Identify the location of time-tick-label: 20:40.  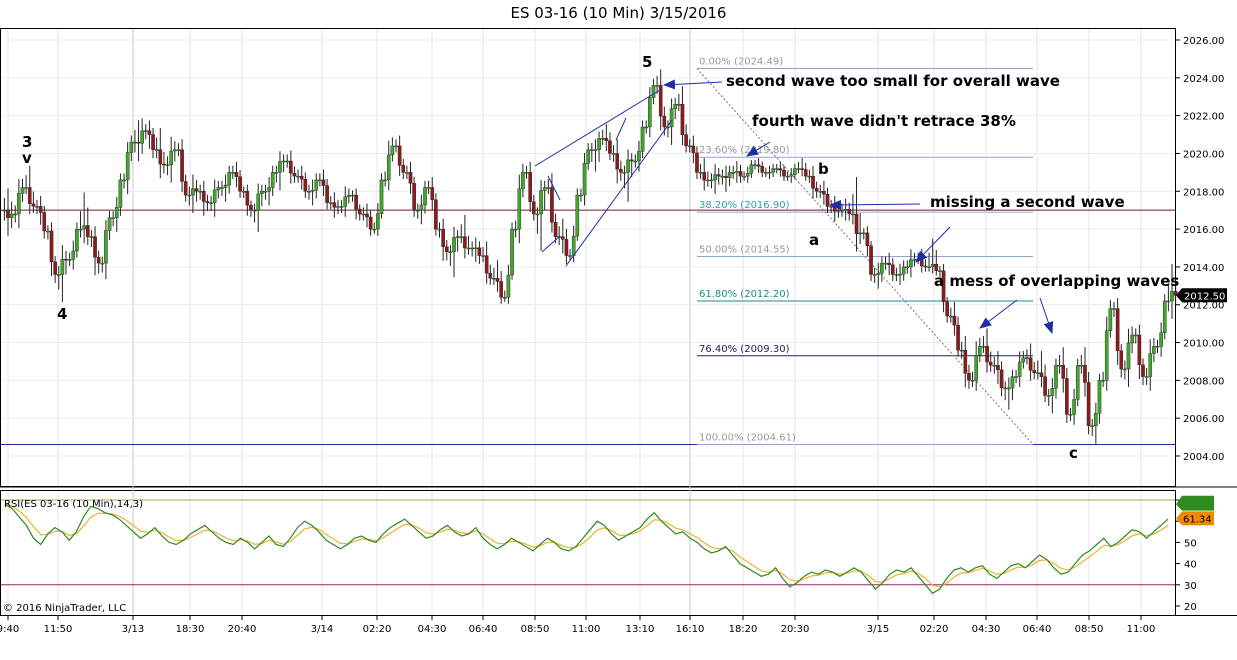
(242, 629).